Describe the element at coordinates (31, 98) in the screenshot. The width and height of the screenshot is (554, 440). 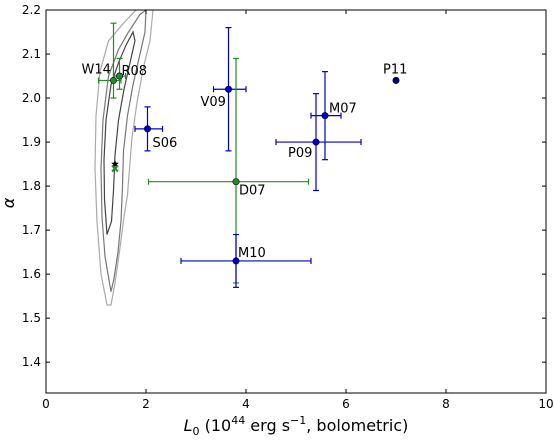
I see `y-tick-label: 2.0` at that location.